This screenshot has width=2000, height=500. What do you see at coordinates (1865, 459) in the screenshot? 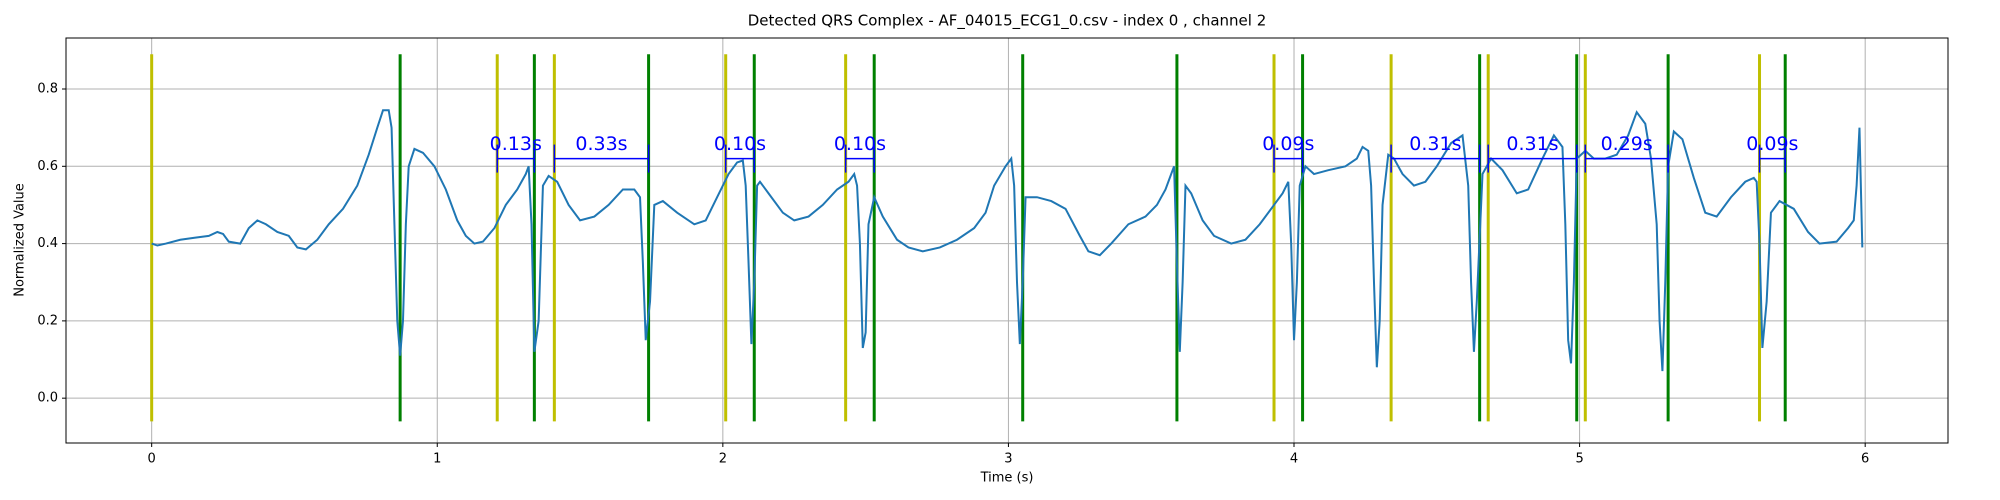
I see `x-tick-label: 6` at bounding box center [1865, 459].